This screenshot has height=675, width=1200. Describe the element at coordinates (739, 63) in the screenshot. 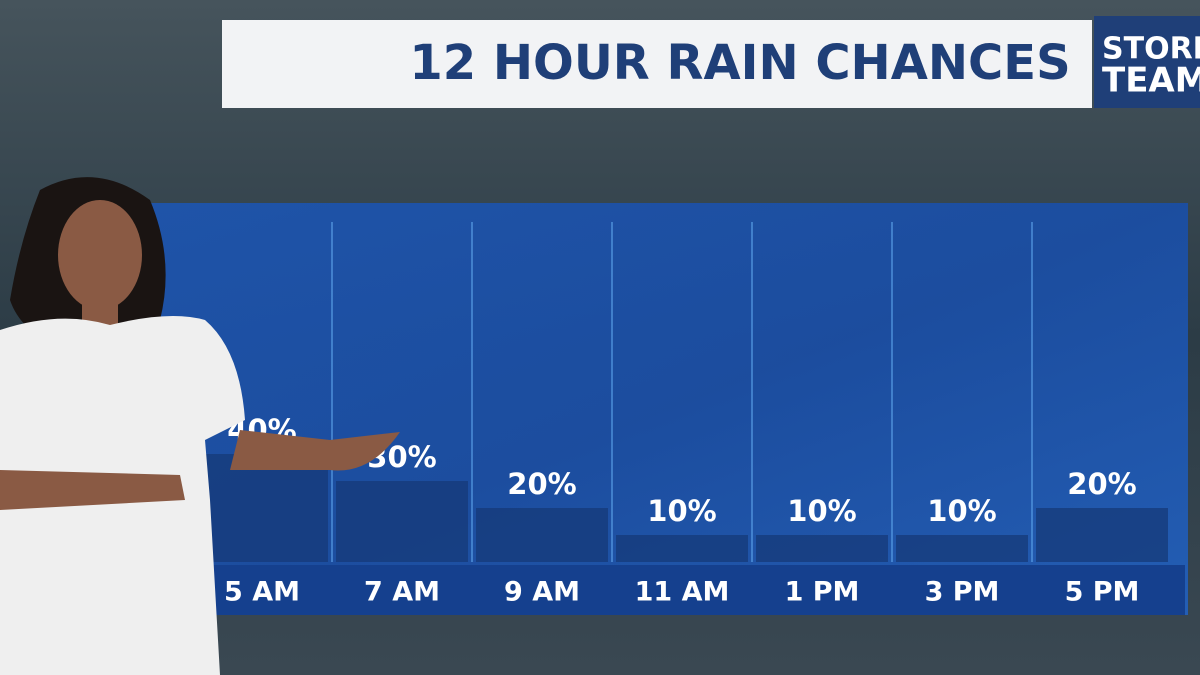

I see `chart-title: 12 HOUR RAIN CHANCES` at that location.